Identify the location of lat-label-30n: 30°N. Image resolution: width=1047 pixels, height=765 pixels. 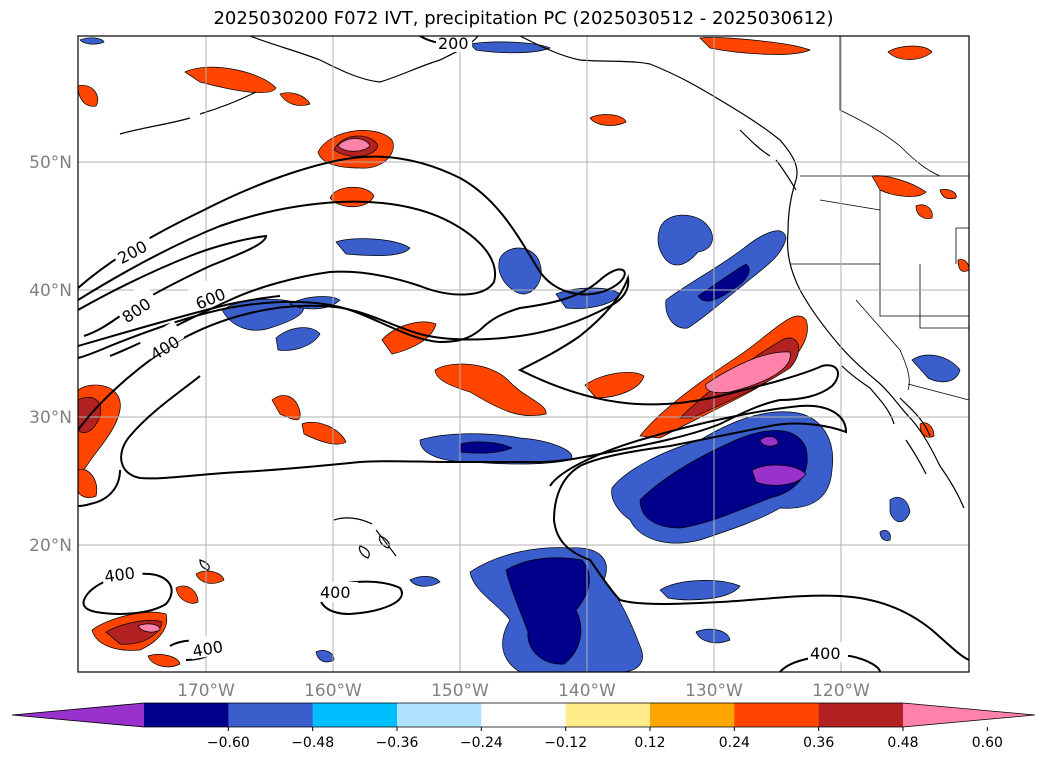
(50, 418).